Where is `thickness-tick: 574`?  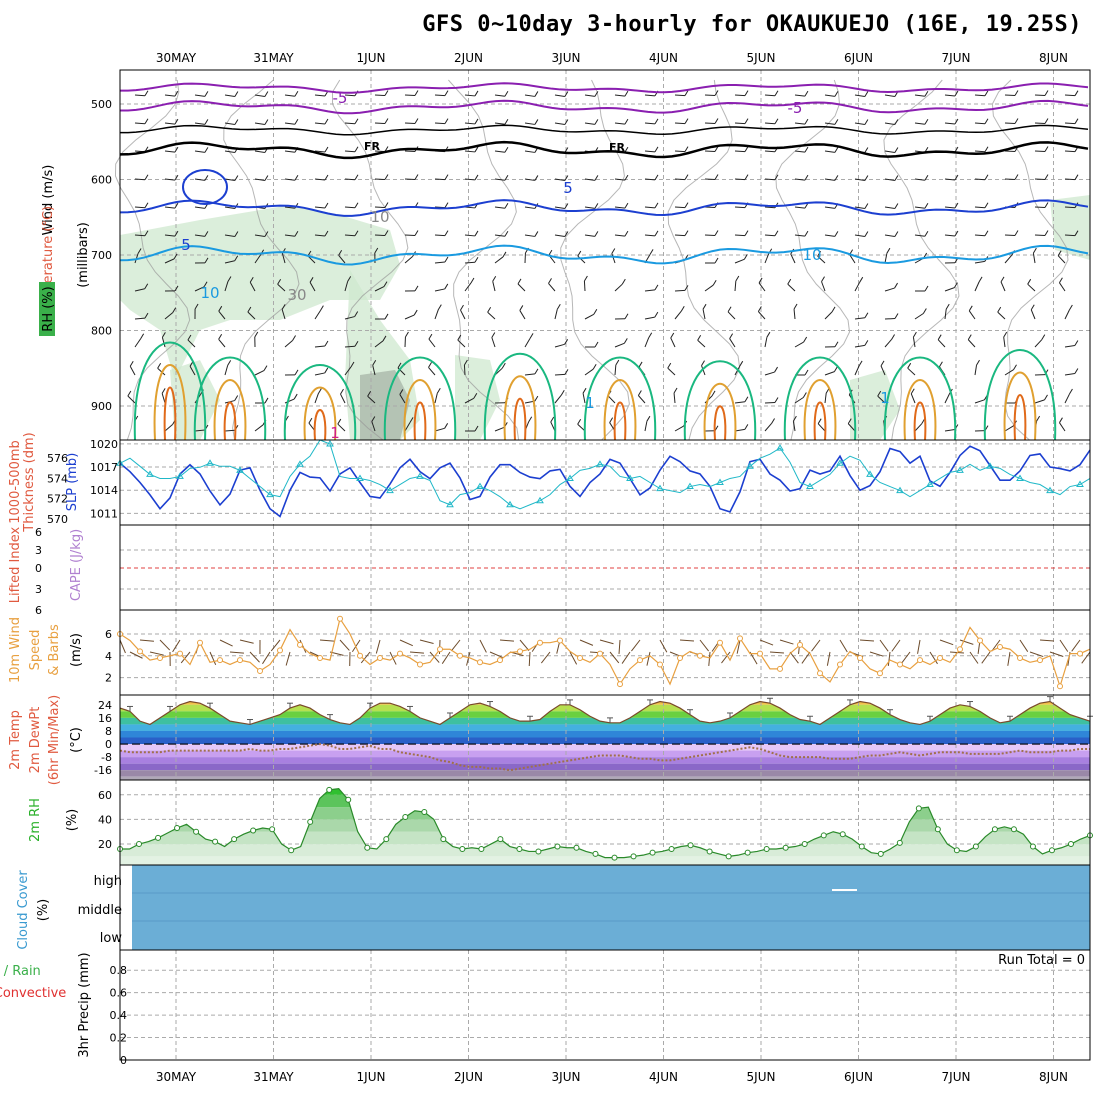
thickness-tick: 574 is located at coordinates (57, 478).